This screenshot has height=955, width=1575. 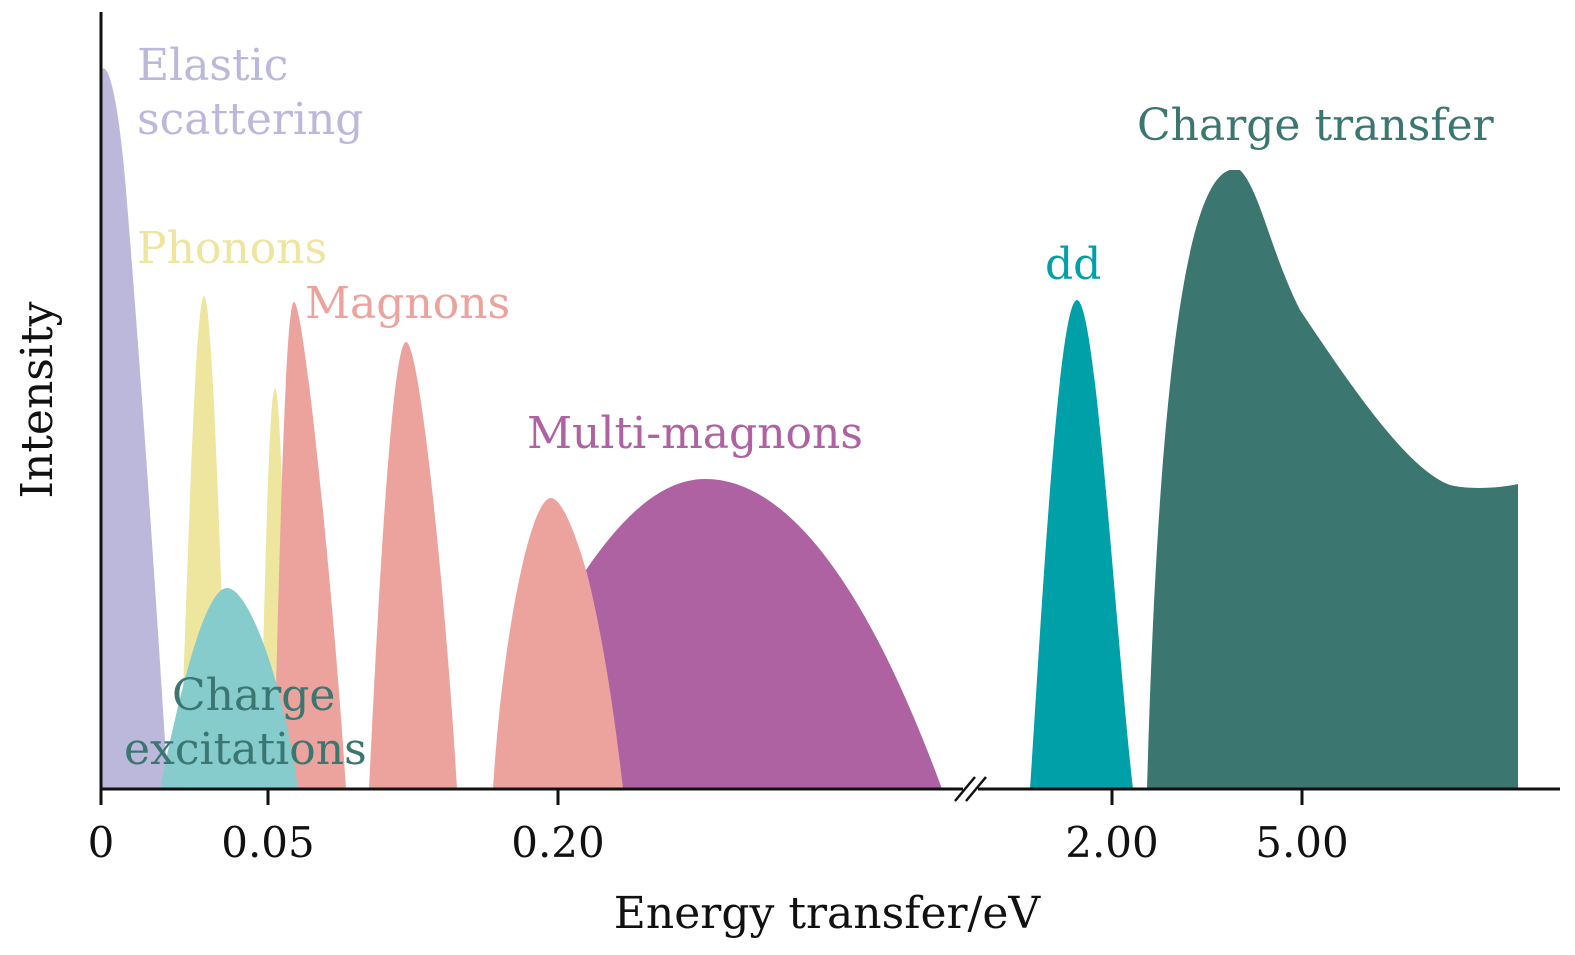 What do you see at coordinates (407, 303) in the screenshot?
I see `magnons-label: Magnons` at bounding box center [407, 303].